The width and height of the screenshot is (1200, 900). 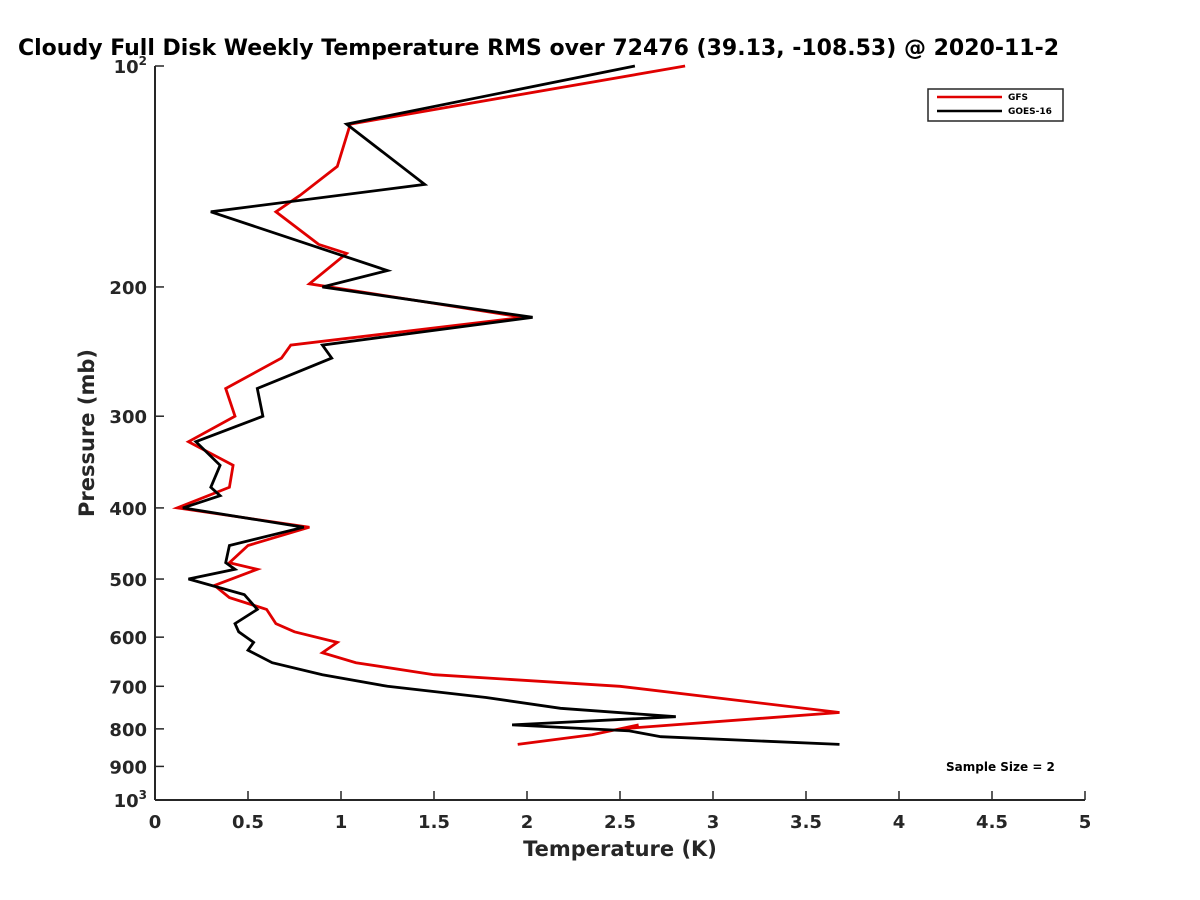 What do you see at coordinates (128, 580) in the screenshot?
I see `y-tick-label: 500` at bounding box center [128, 580].